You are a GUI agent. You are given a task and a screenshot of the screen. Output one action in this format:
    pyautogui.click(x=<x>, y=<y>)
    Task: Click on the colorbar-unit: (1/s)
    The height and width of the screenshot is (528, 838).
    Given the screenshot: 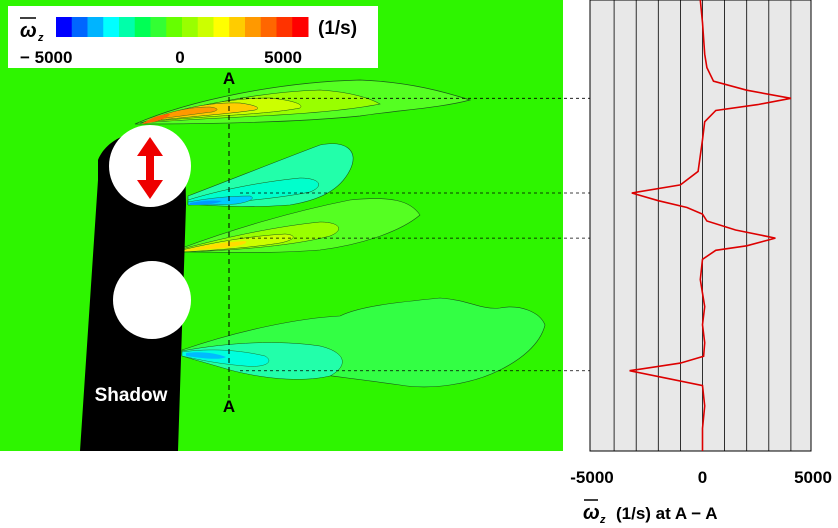 What is the action you would take?
    pyautogui.click(x=337, y=28)
    